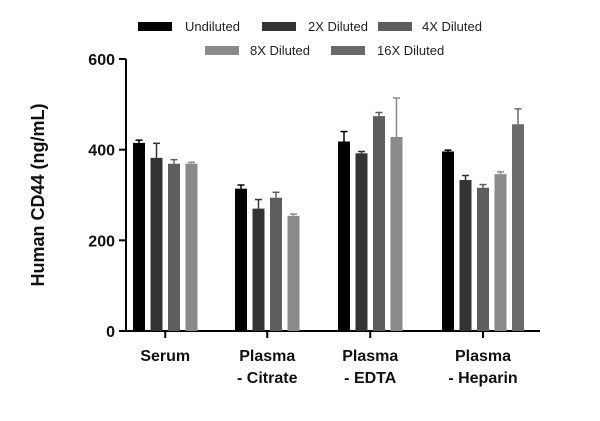 The height and width of the screenshot is (421, 600). I want to click on legend-label-2x-diluted: 2X Diluted, so click(338, 26).